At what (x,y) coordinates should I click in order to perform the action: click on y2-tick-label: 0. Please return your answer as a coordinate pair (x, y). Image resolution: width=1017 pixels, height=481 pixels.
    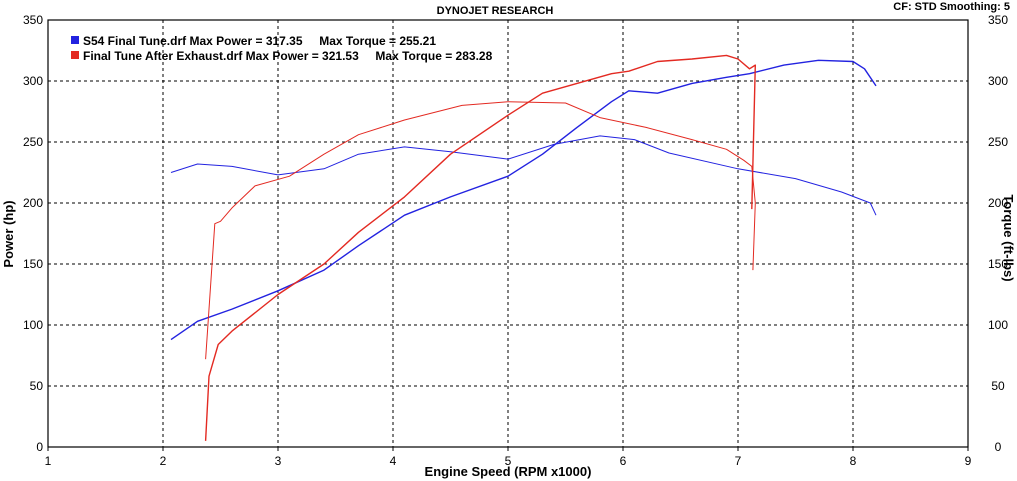
    Looking at the image, I should click on (998, 447).